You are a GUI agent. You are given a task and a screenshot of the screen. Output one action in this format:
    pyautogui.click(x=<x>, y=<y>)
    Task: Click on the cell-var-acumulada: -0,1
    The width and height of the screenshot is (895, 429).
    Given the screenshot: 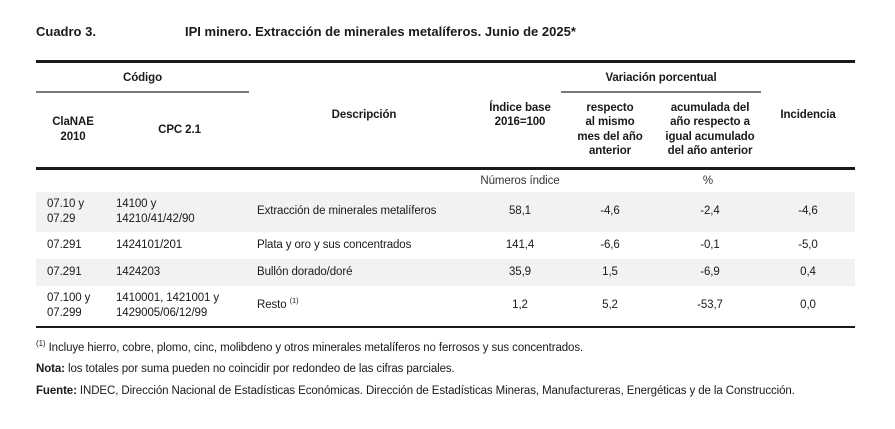 What is the action you would take?
    pyautogui.click(x=710, y=244)
    